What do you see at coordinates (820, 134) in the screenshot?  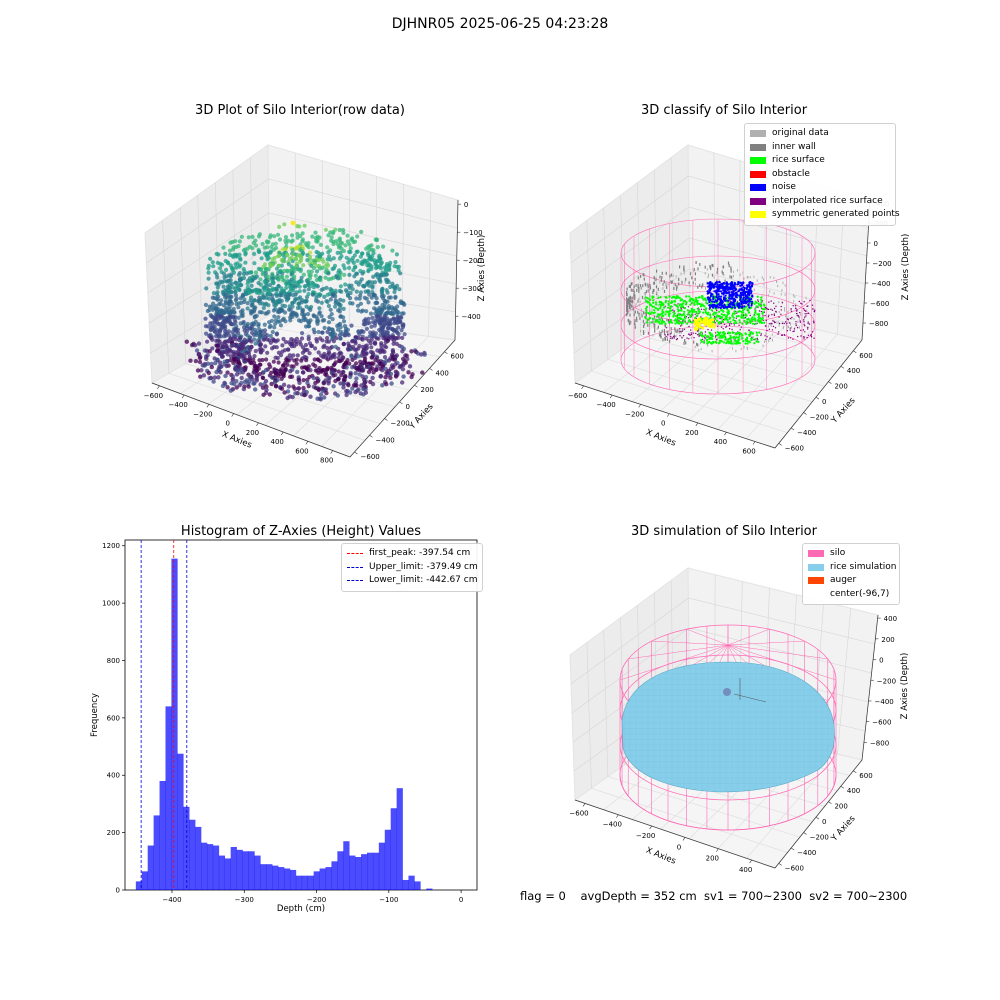 I see `legend-item: original data` at bounding box center [820, 134].